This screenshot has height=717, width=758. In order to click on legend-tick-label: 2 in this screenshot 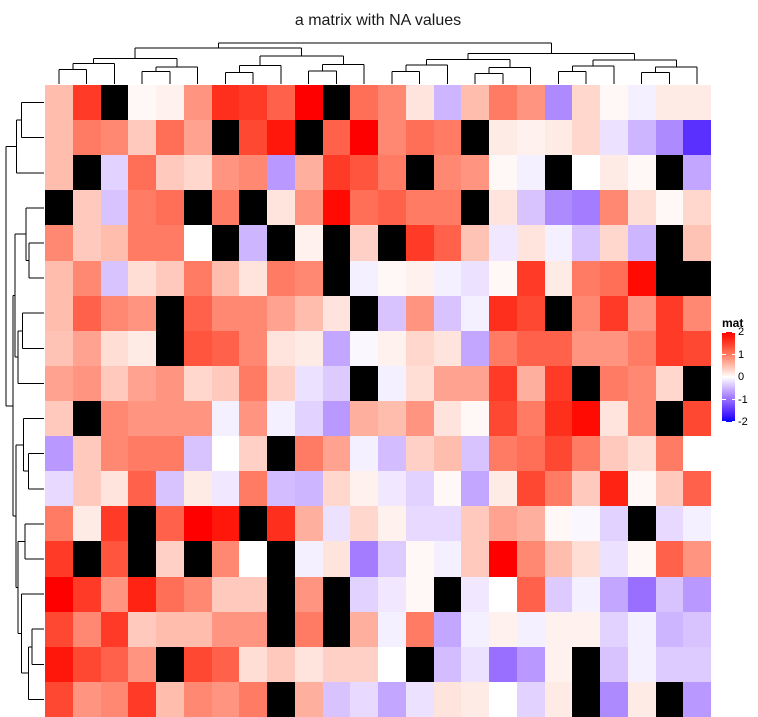, I will do `click(741, 332)`.